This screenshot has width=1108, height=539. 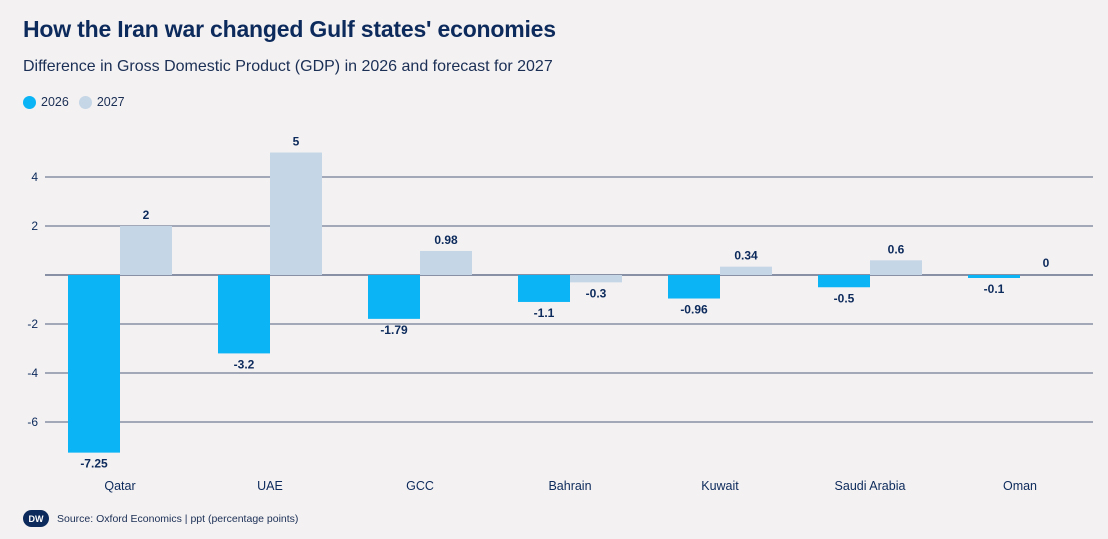 What do you see at coordinates (119, 486) in the screenshot?
I see `category-label: Qatar` at bounding box center [119, 486].